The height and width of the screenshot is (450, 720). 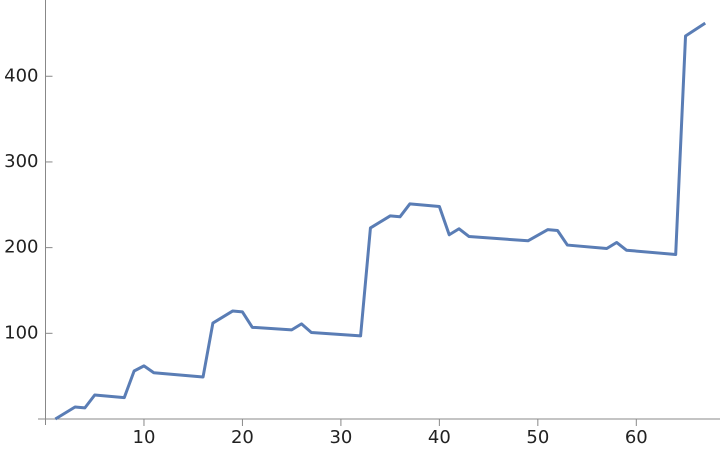 I want to click on x-tick-label: 60, so click(x=636, y=437).